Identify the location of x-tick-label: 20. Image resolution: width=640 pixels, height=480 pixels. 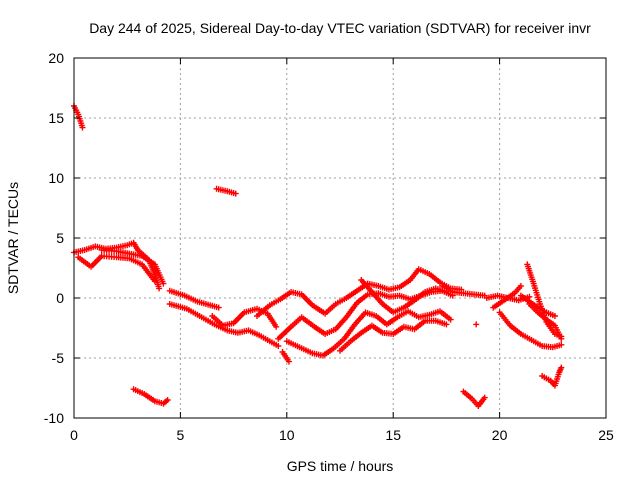
(500, 435).